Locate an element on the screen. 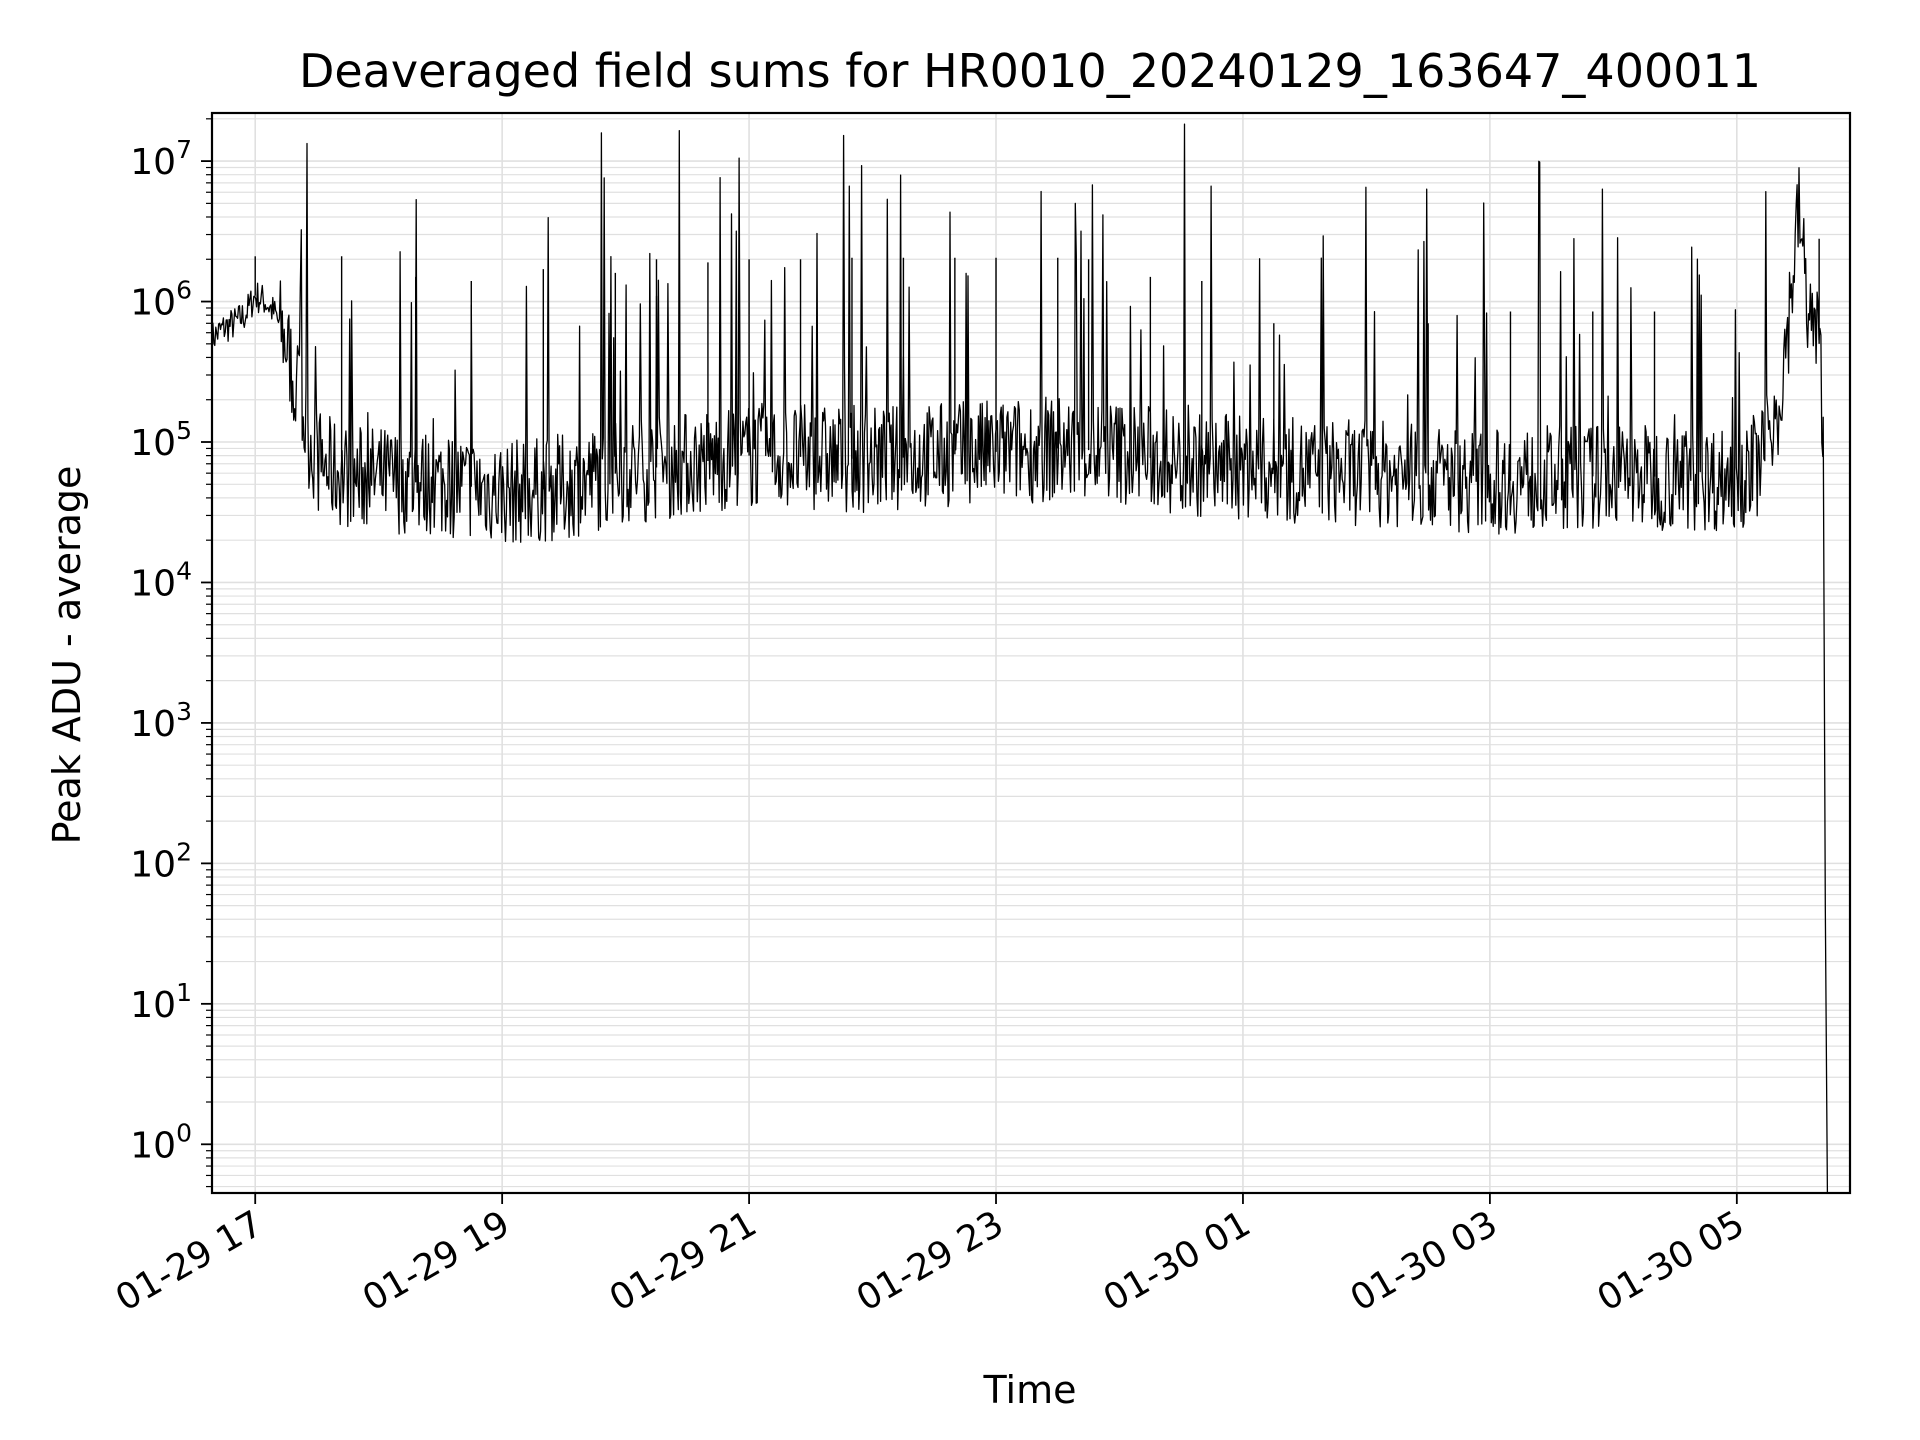  y-axis-label: Peak ADU - average is located at coordinates (67, 655).